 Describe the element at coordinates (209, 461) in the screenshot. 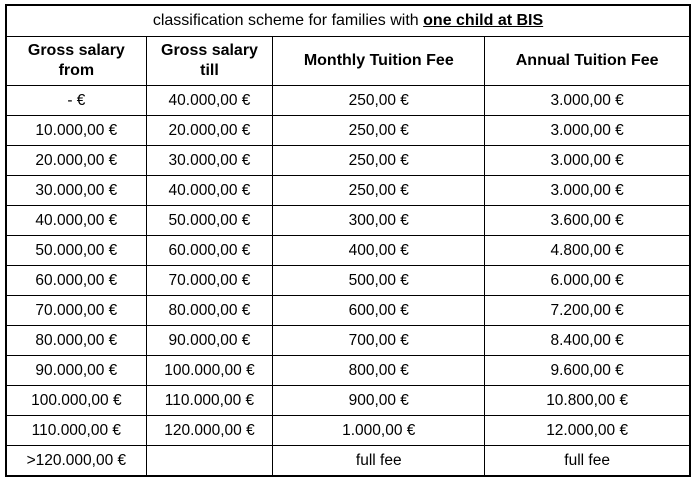

I see `cell-salary-till` at that location.